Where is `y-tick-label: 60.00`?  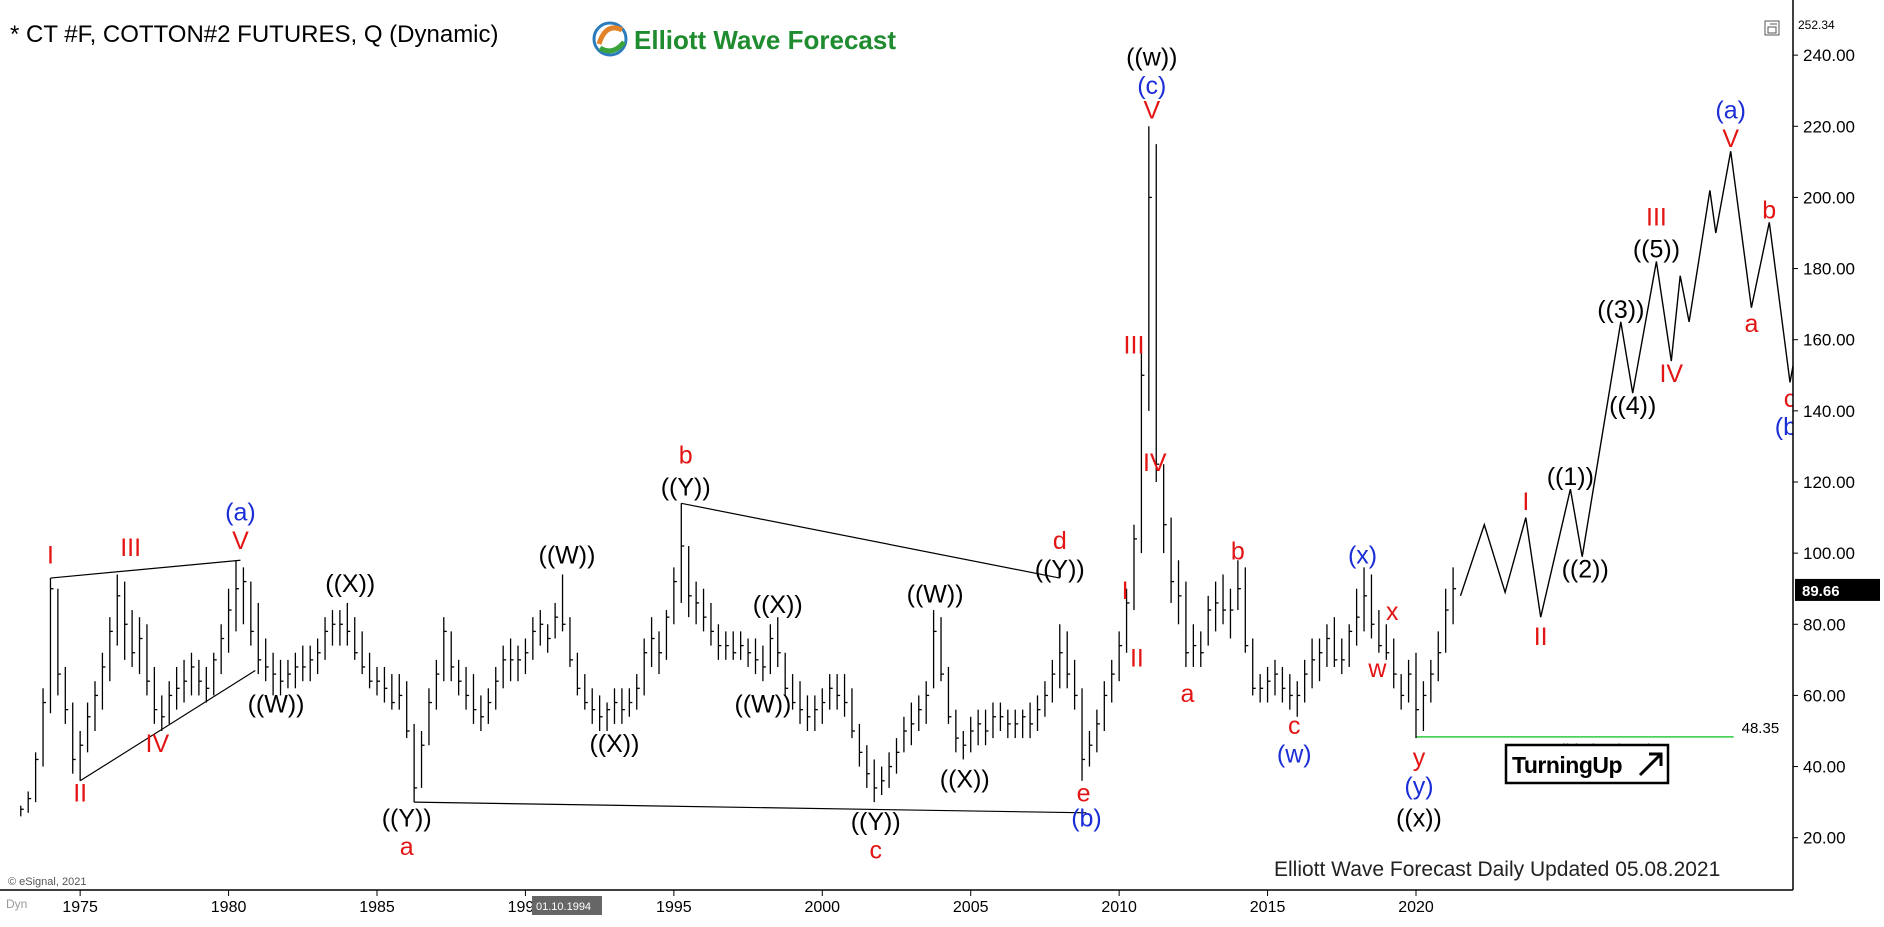
y-tick-label: 60.00 is located at coordinates (1824, 695).